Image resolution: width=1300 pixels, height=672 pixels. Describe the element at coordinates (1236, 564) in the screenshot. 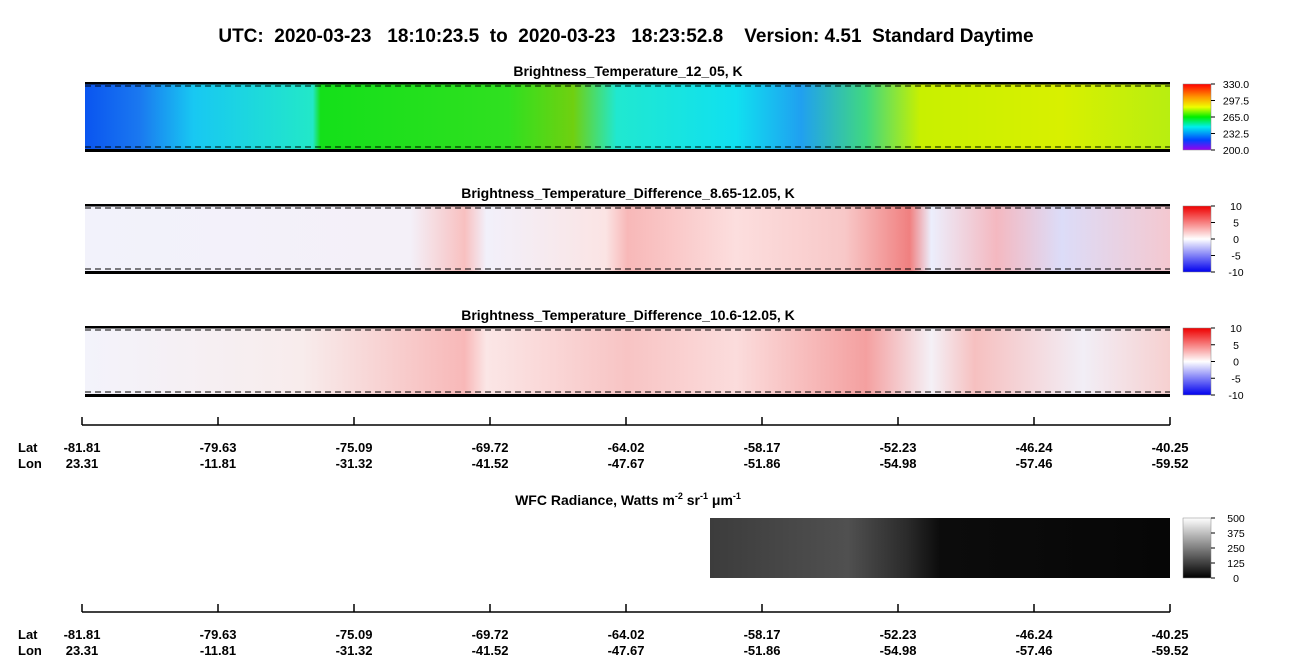

I see `colorbar-tick-label: 125` at that location.